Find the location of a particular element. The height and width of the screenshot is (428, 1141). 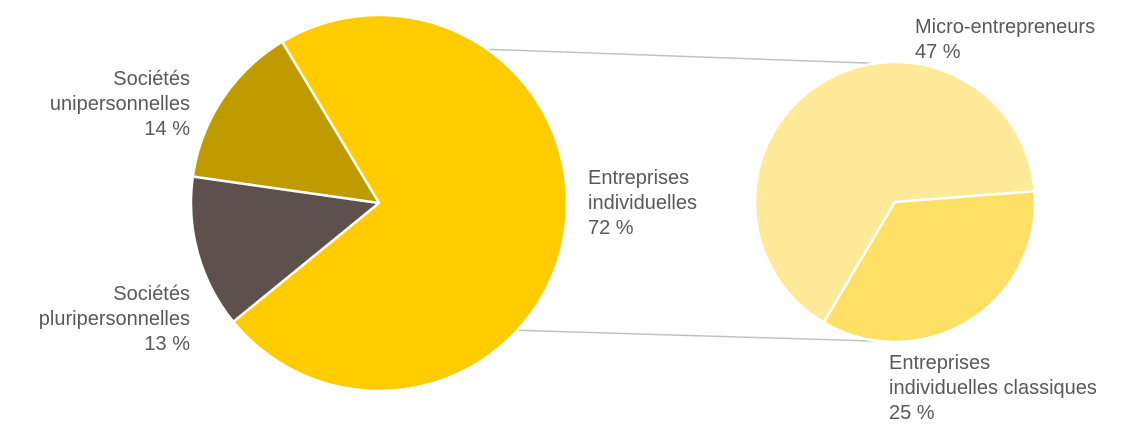

label-ei: Entreprises individuelles 72 % is located at coordinates (642, 203).